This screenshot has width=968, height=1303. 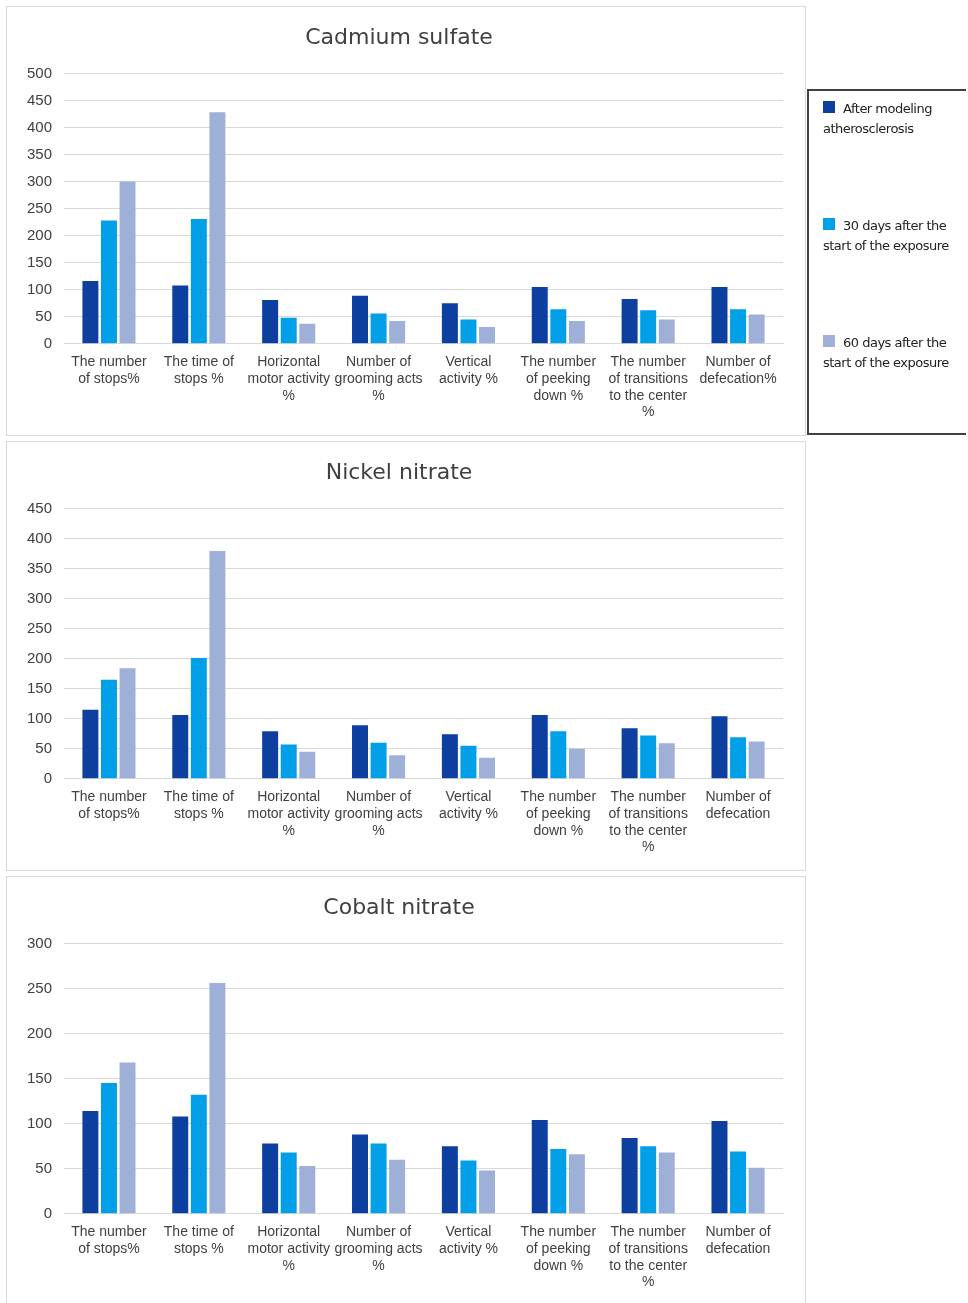 What do you see at coordinates (399, 471) in the screenshot?
I see `chart-title: Nickel nitrate` at bounding box center [399, 471].